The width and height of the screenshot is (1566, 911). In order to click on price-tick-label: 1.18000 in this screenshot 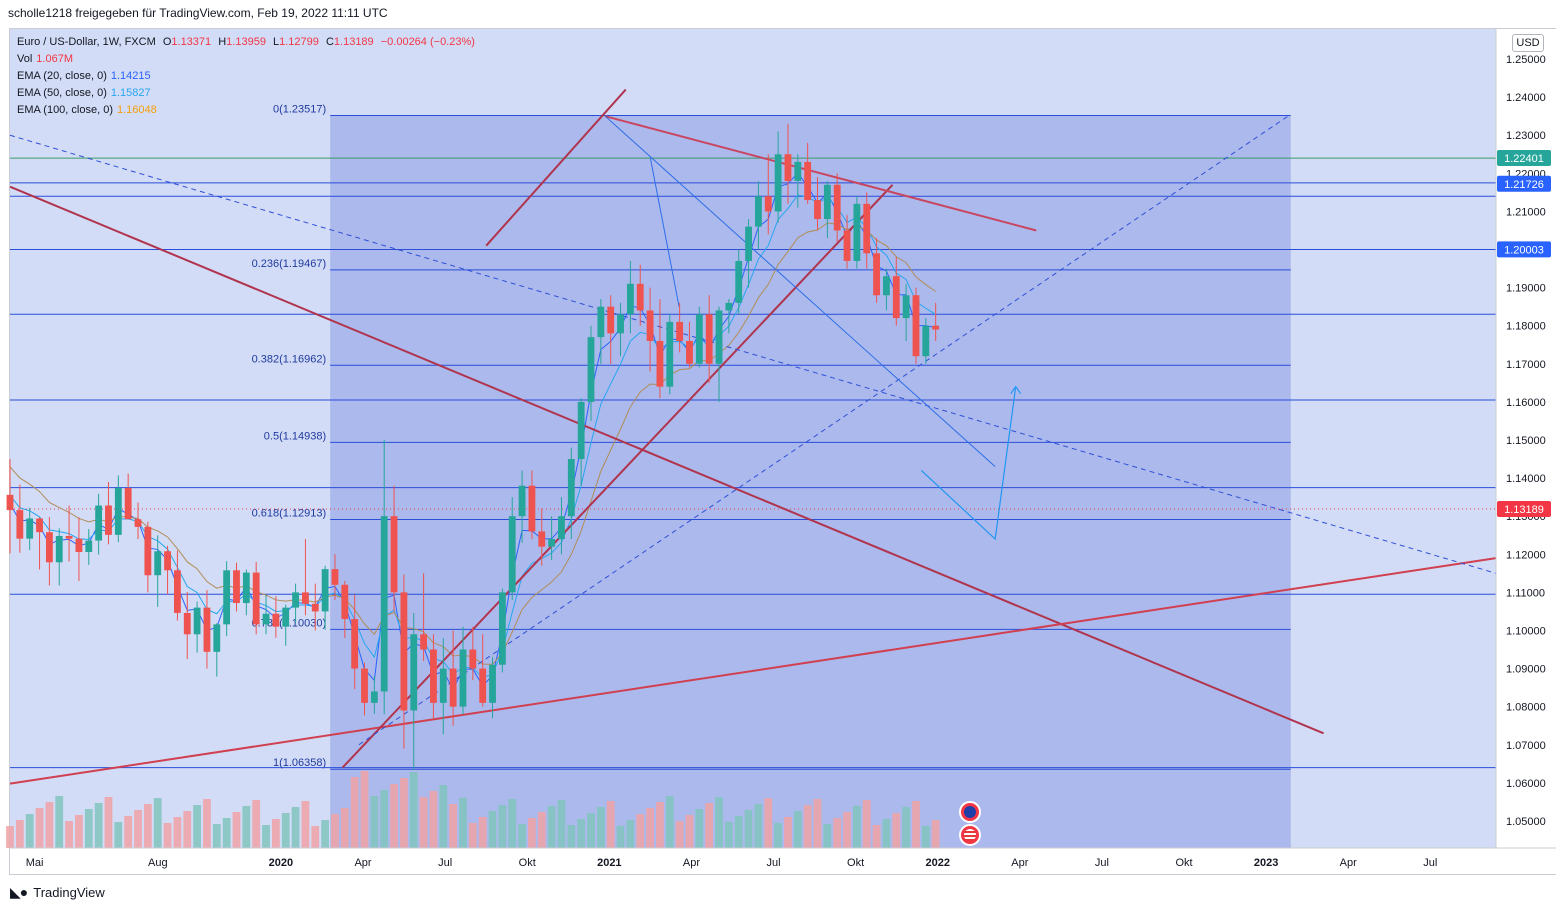, I will do `click(1526, 327)`.